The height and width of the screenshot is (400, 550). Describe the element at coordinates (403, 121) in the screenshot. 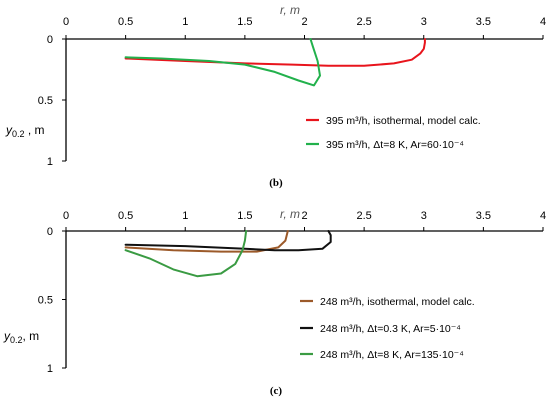

I see `panel-1-legend-label-1: 395 m³/h, isothermal, model calc.` at that location.